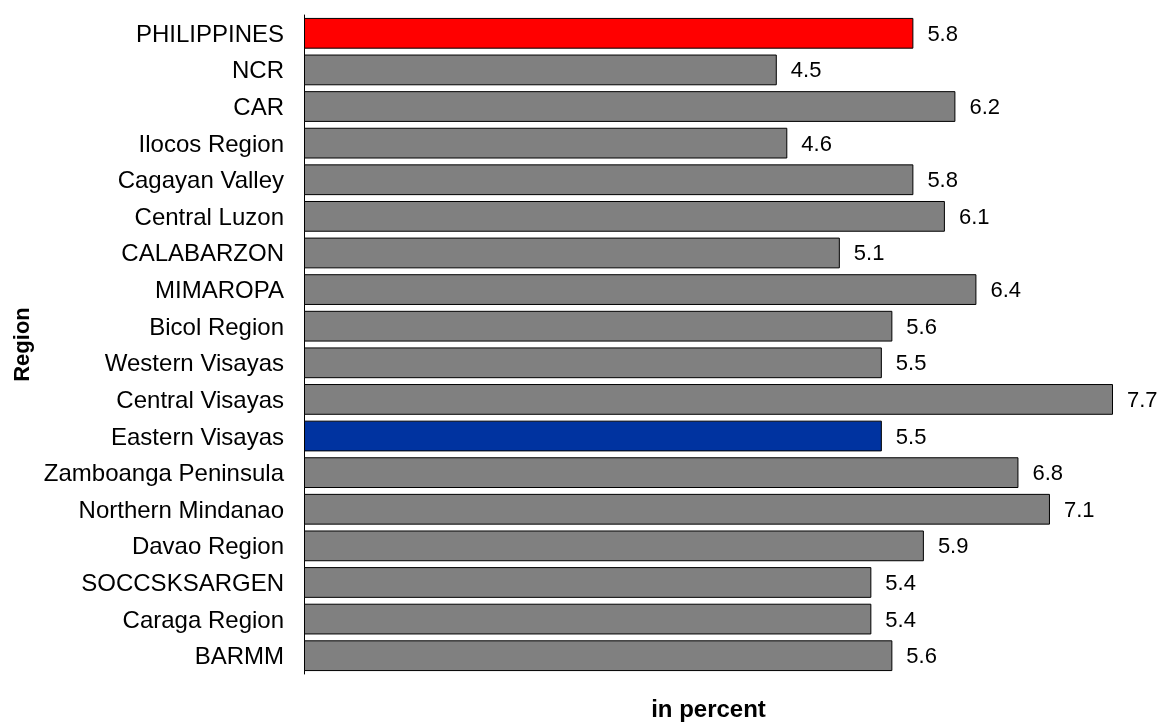 Image resolution: width=1166 pixels, height=725 pixels. Describe the element at coordinates (1006, 290) in the screenshot. I see `data-label: 6.4` at that location.